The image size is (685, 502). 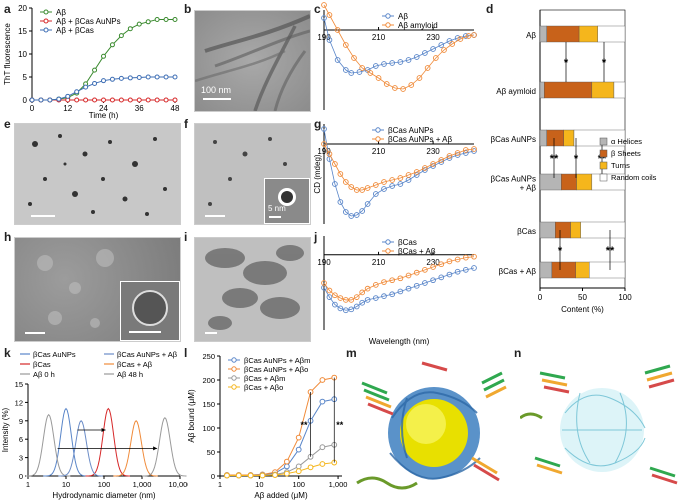 I want to click on category-label: Aβ, so click(x=531, y=35).